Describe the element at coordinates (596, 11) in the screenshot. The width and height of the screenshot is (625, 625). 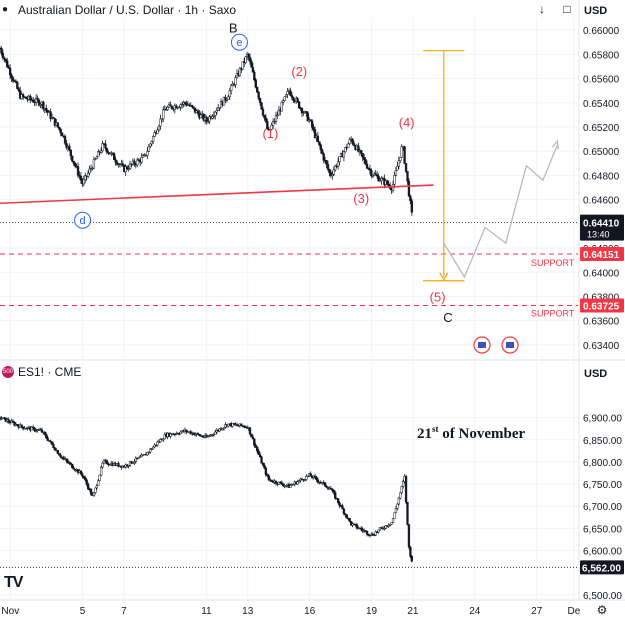
I see `top-currency: USD` at that location.